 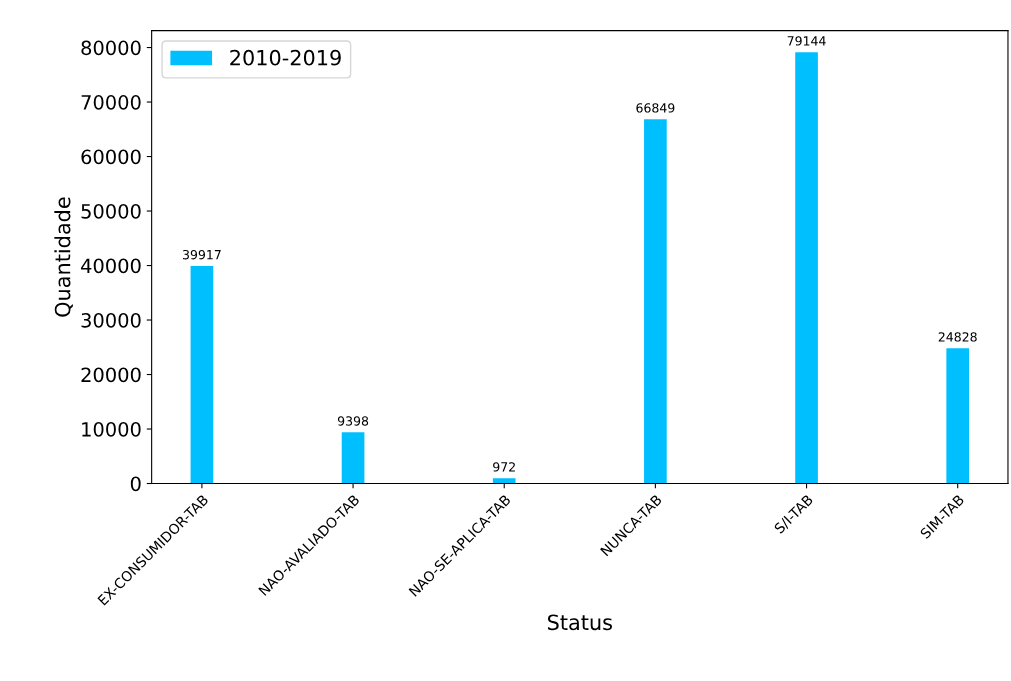 I want to click on data-label: 24828, so click(x=957, y=337).